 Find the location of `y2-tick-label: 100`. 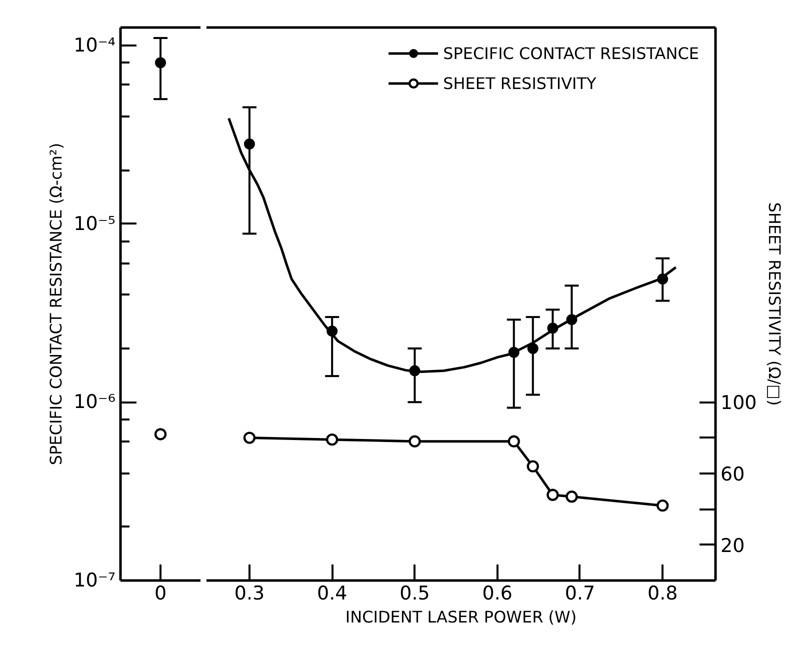

y2-tick-label: 100 is located at coordinates (738, 403).